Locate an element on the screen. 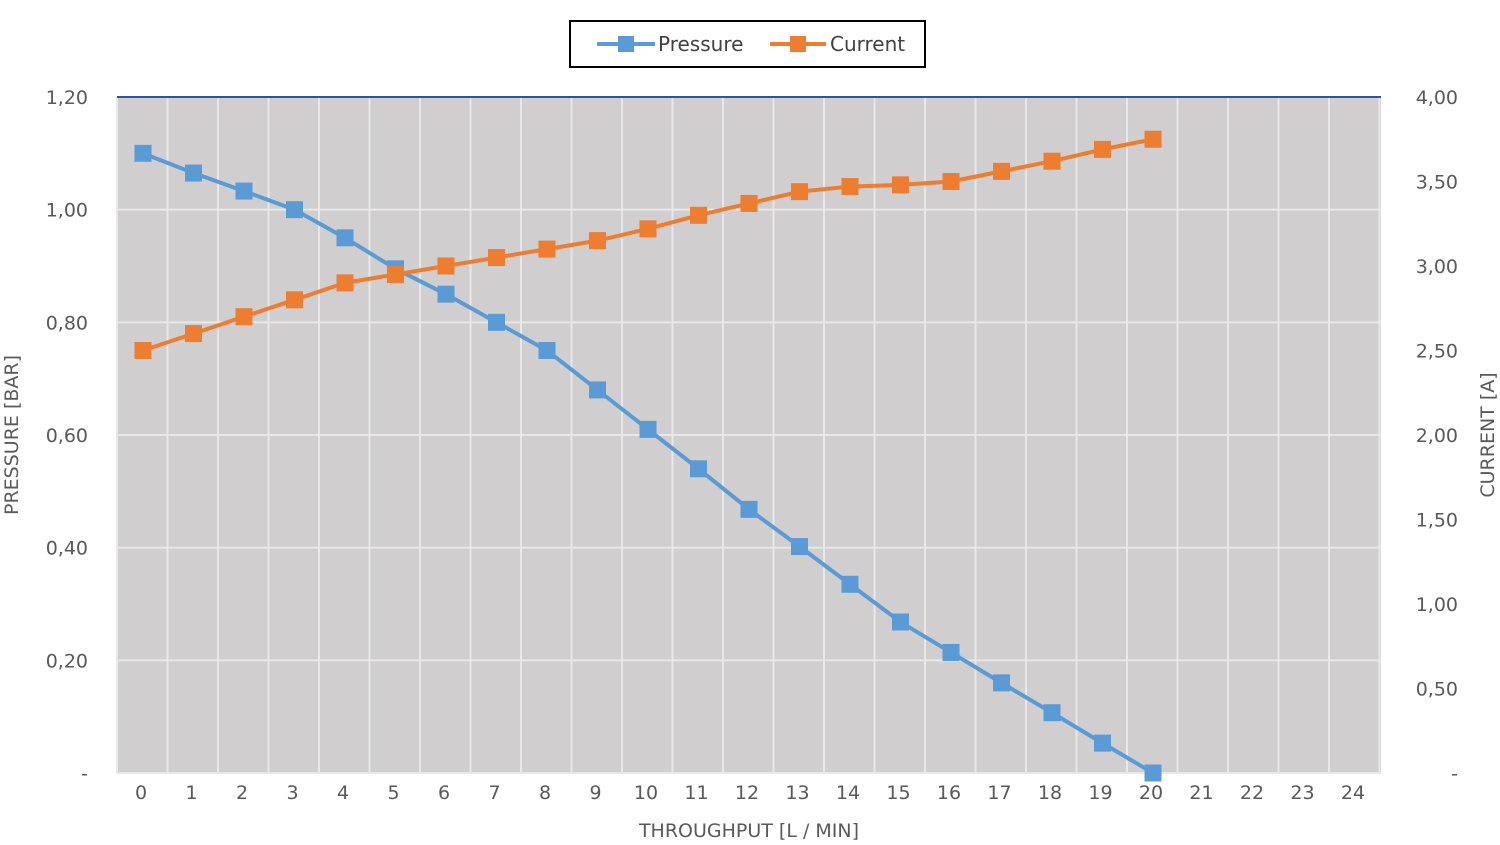 This screenshot has width=1500, height=845. y2-tick-label: 2,00 is located at coordinates (1437, 436).